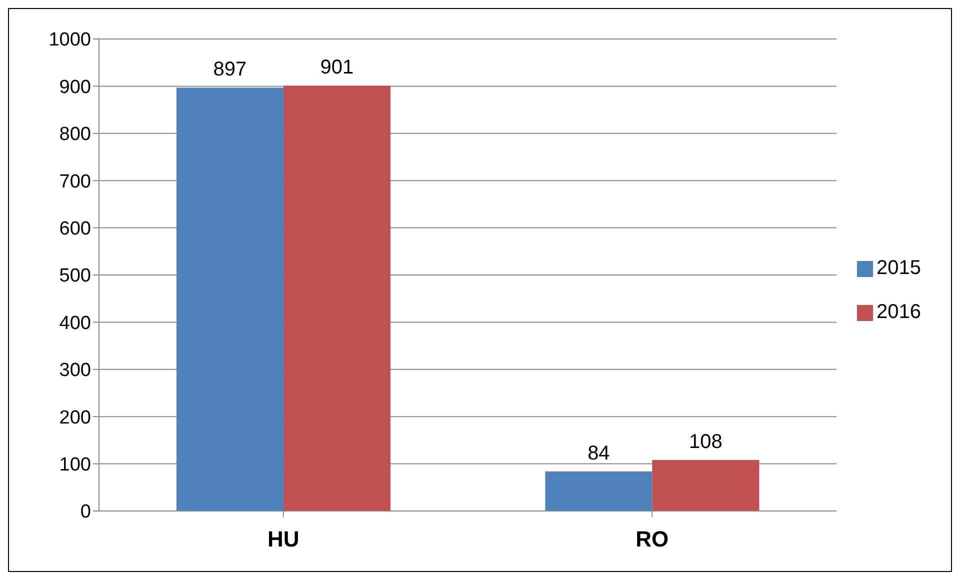 Image resolution: width=960 pixels, height=580 pixels. Describe the element at coordinates (75, 465) in the screenshot. I see `y-tick-label: 100` at that location.